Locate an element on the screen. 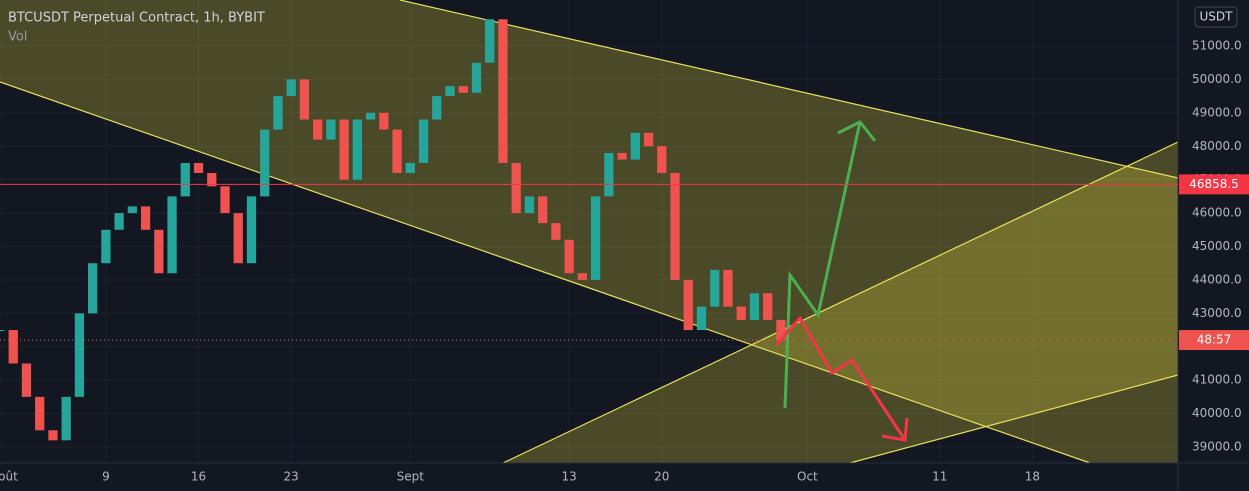  bearish-arrow is located at coordinates (840, 378).